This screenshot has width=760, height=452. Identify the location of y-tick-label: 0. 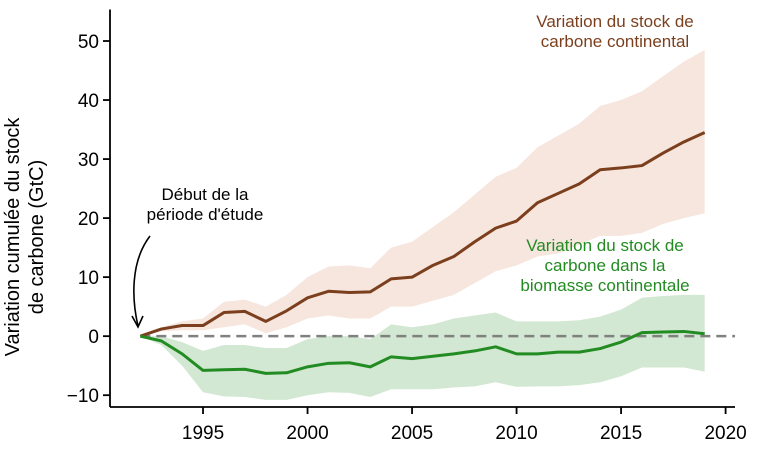
(93, 337).